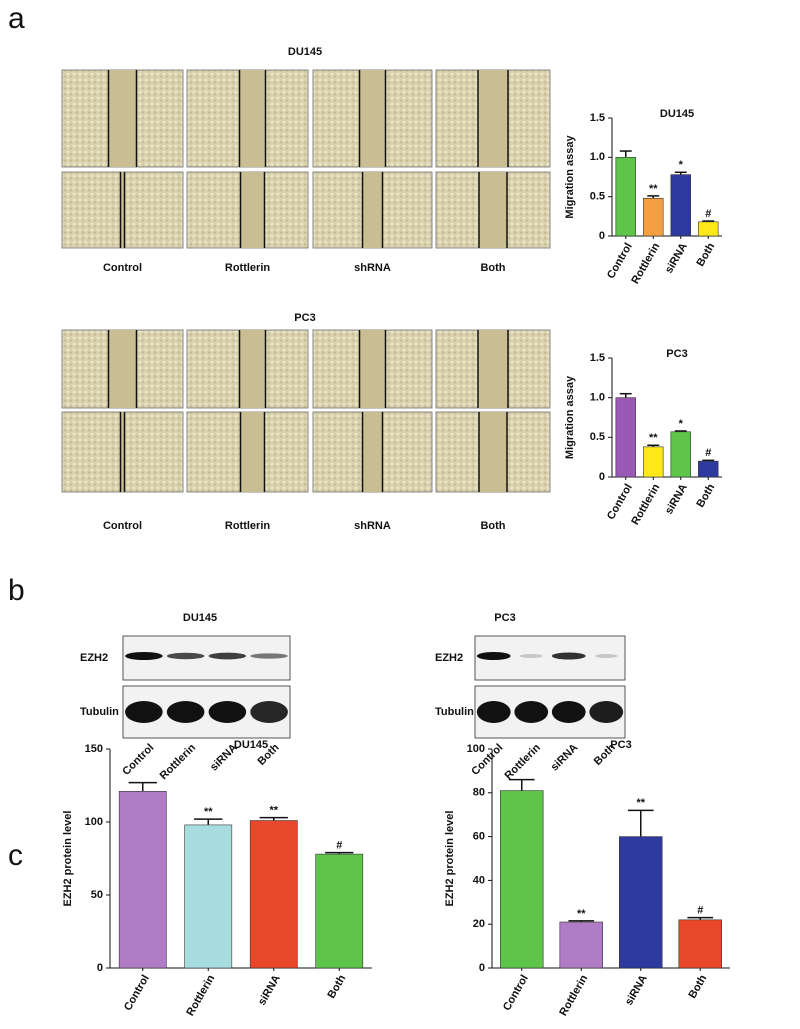 Image resolution: width=800 pixels, height=1029 pixels. Describe the element at coordinates (504, 618) in the screenshot. I see `blot-title: PC3` at that location.